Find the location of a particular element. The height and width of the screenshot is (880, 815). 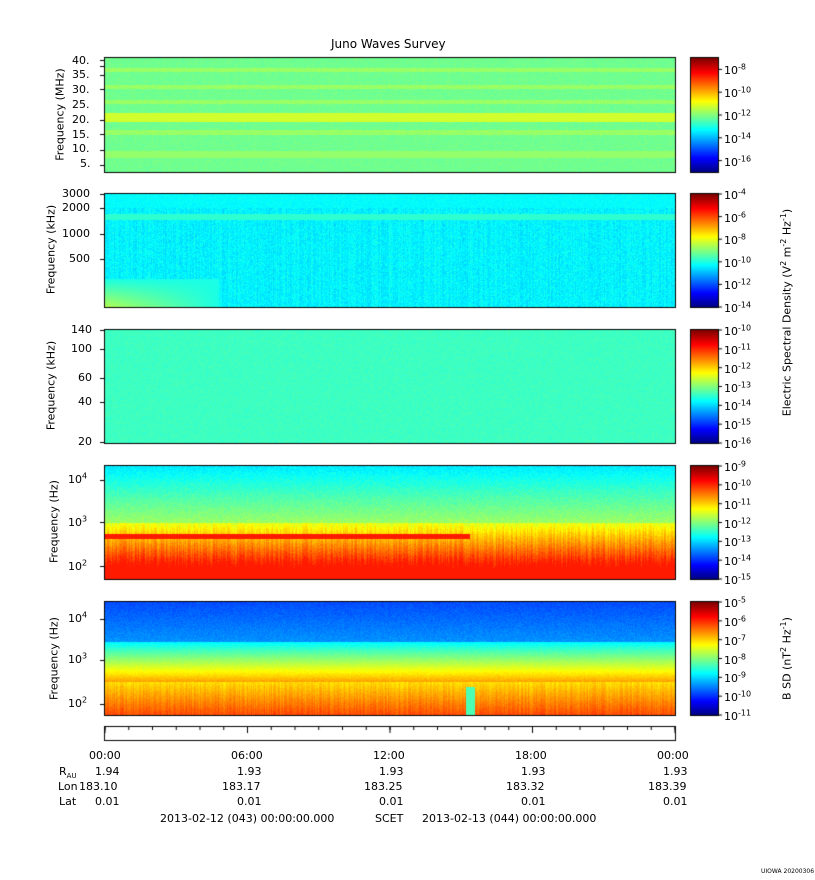

p3-ytick: 140 is located at coordinates (81, 329).